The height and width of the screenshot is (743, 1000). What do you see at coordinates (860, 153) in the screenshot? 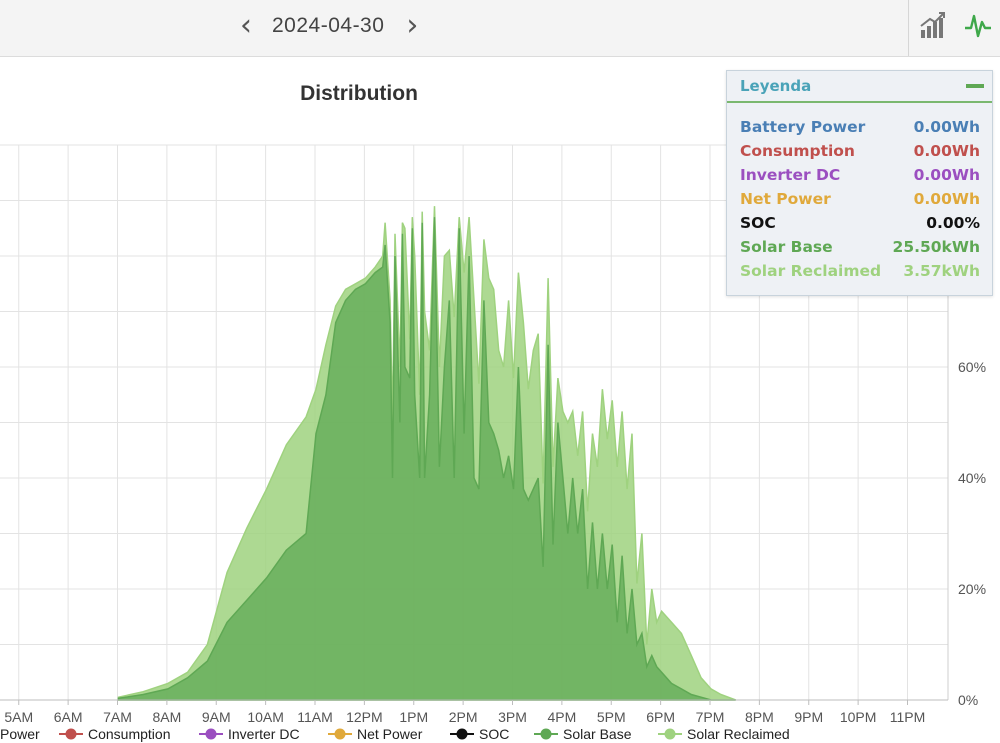
I see `legend-row-consumption: Consumption 0.00Wh` at bounding box center [860, 153].